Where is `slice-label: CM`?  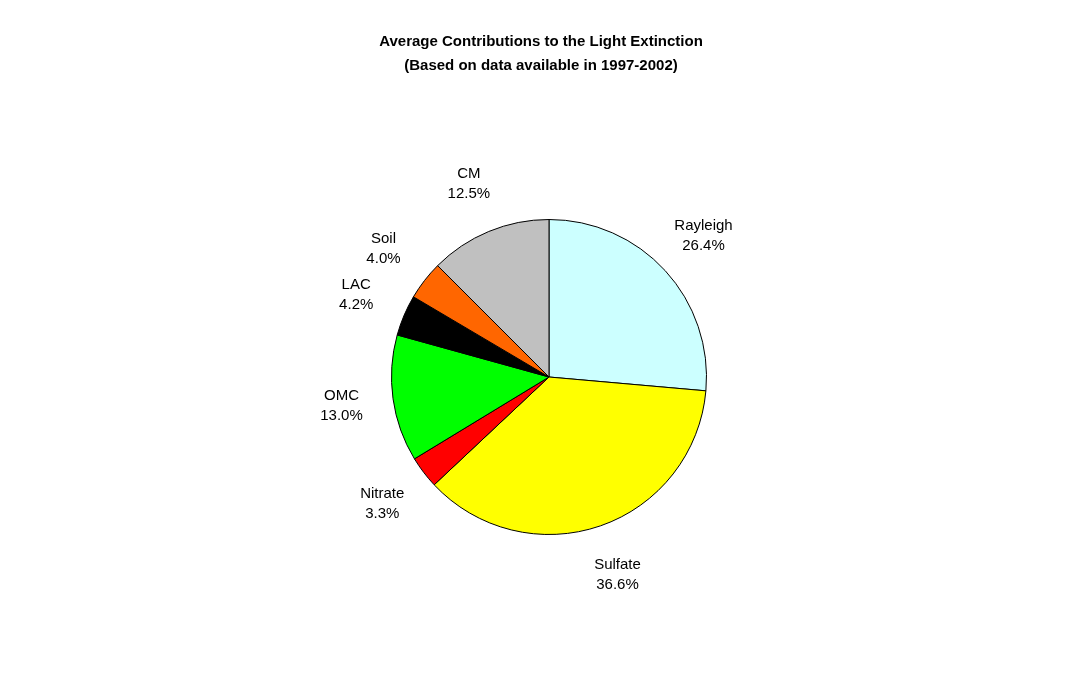
slice-label: CM is located at coordinates (469, 172).